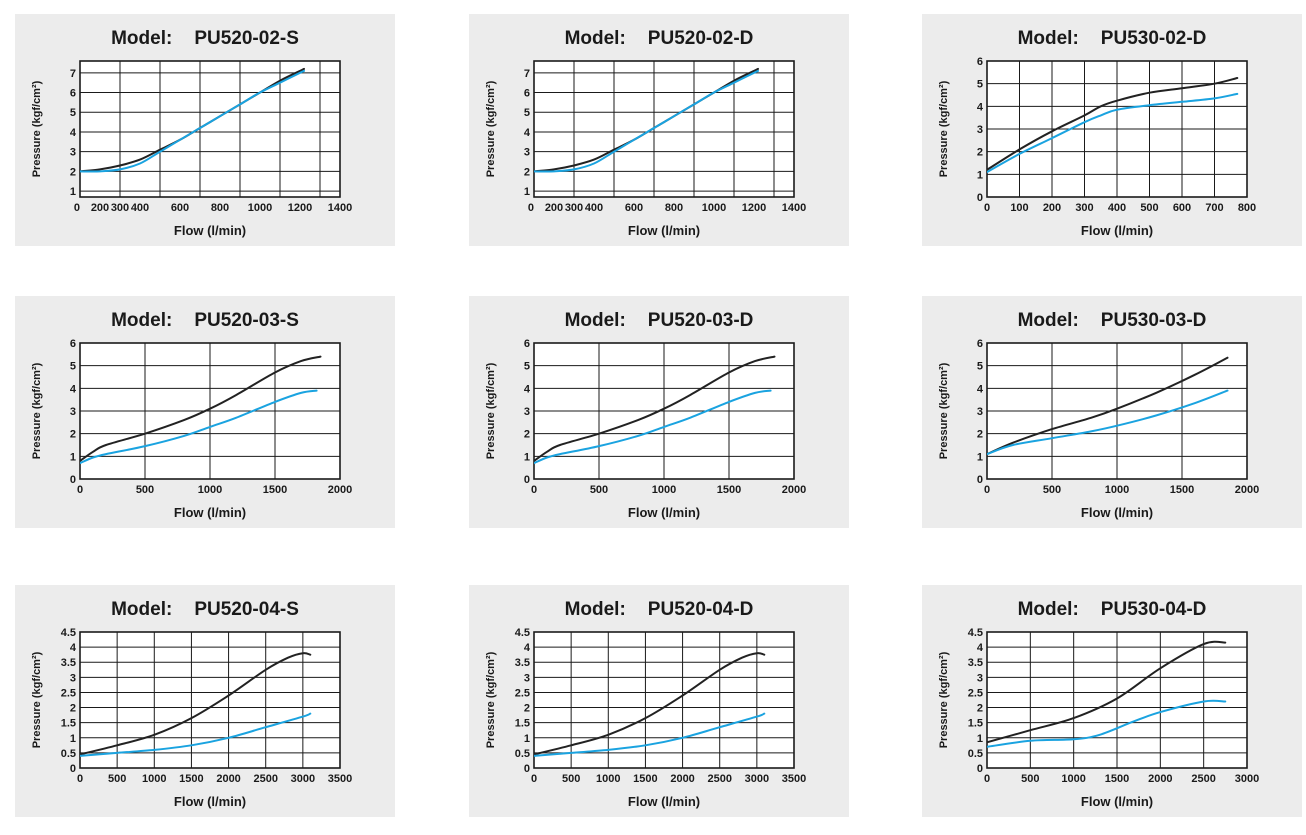 This screenshot has height=835, width=1306. I want to click on y-tick-label: 4, so click(980, 648).